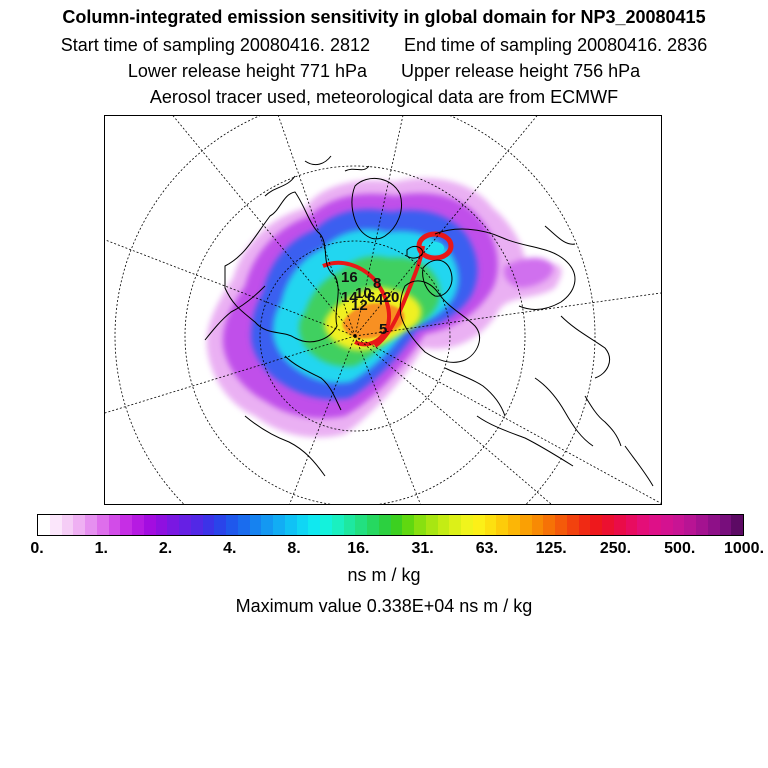 This screenshot has width=768, height=768. What do you see at coordinates (215, 45) in the screenshot?
I see `start-time-text: Start time of sampling 20080416. 2812` at bounding box center [215, 45].